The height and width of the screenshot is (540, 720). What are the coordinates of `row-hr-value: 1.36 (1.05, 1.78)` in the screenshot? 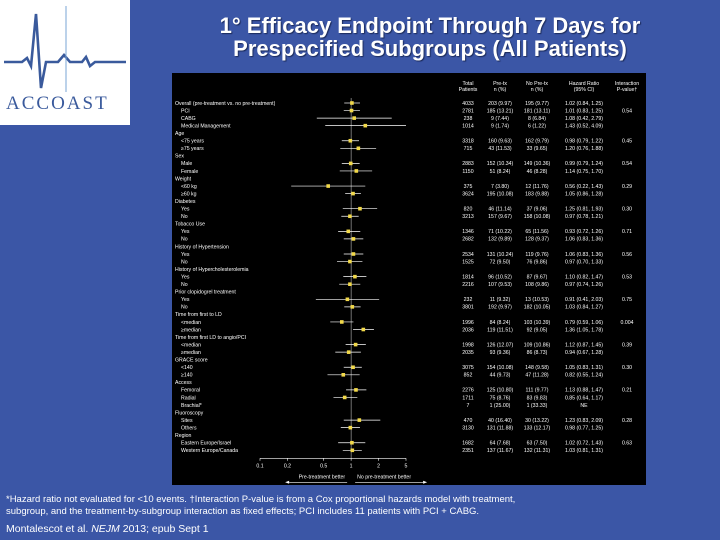 It's located at (584, 330).